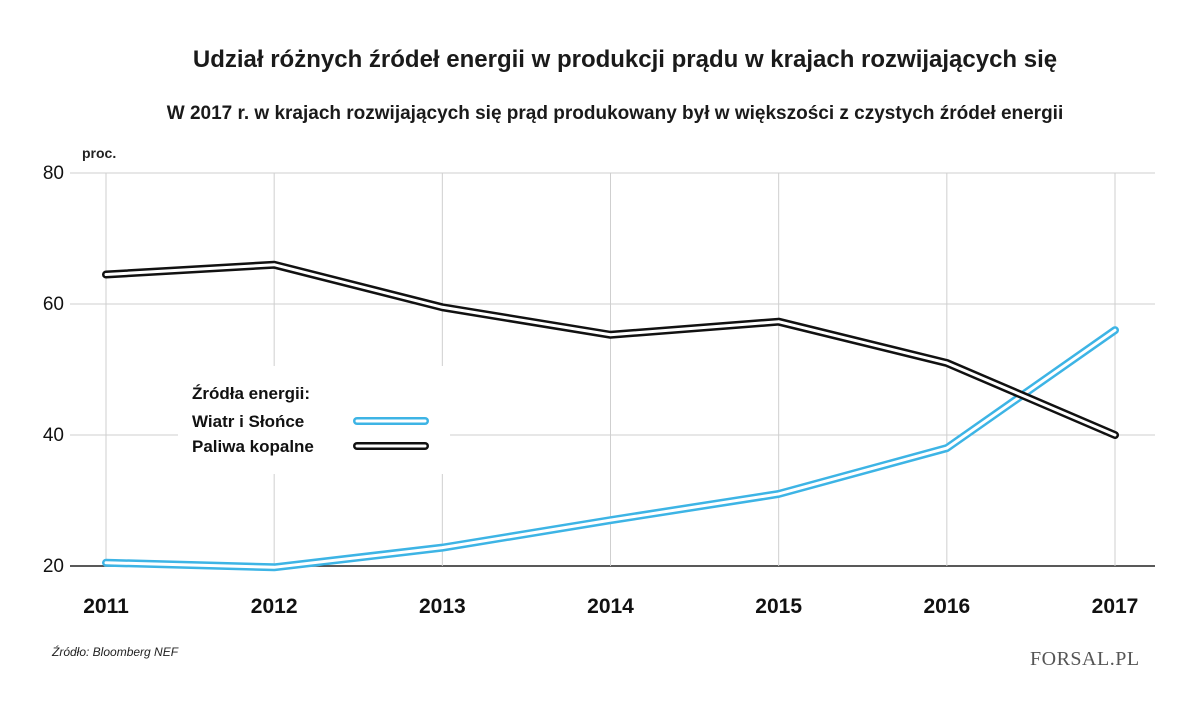 This screenshot has width=1200, height=710. I want to click on legend-label: Wiatr i Słońce, so click(248, 421).